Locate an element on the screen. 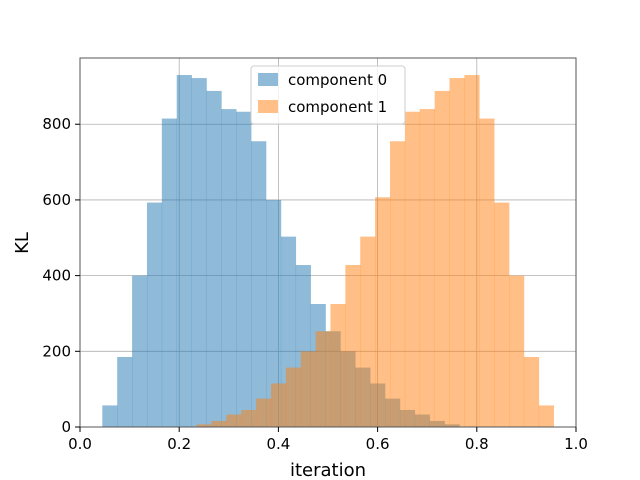 The image size is (640, 480). y-tick-label: 400 is located at coordinates (56, 276).